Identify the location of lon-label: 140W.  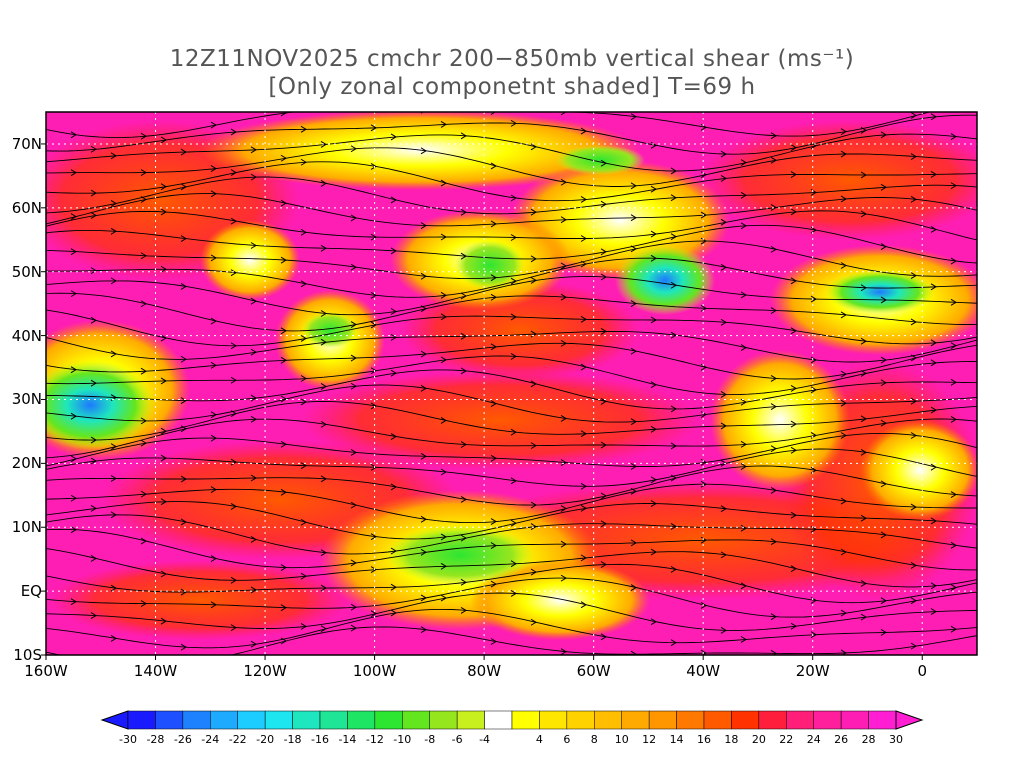
(155, 671).